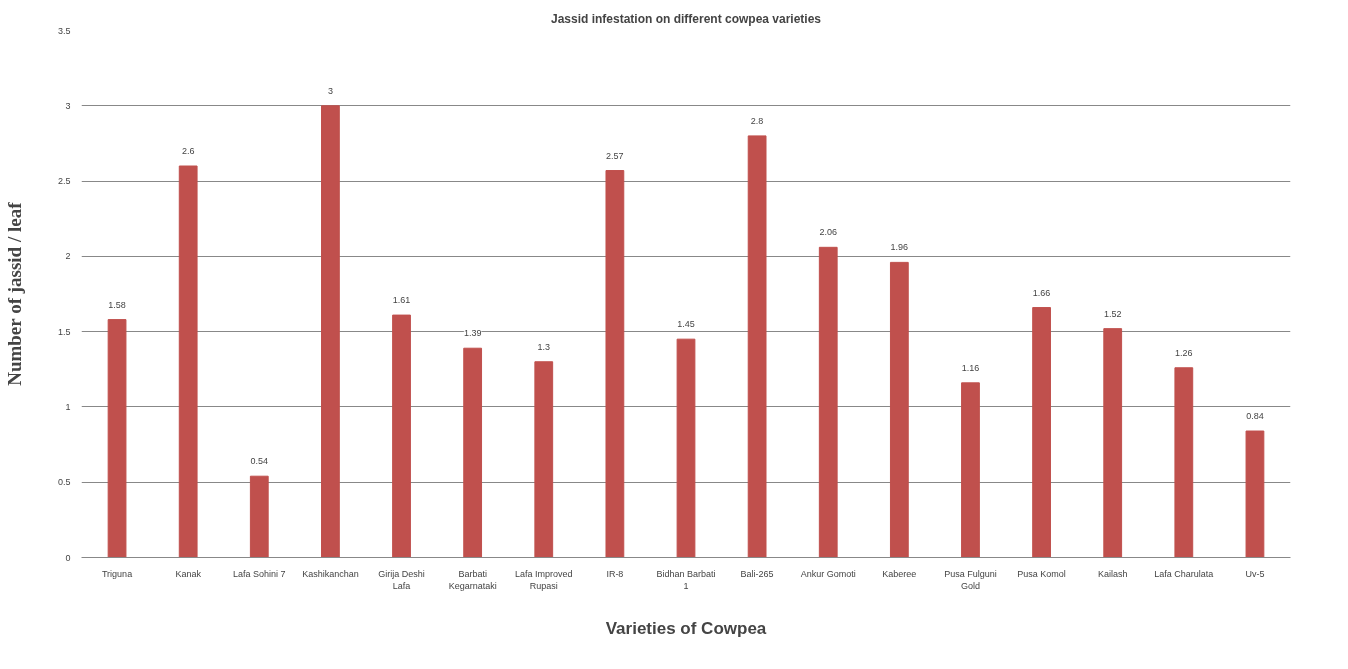  Describe the element at coordinates (1041, 573) in the screenshot. I see `x-tick-label: Pusa Komol` at that location.